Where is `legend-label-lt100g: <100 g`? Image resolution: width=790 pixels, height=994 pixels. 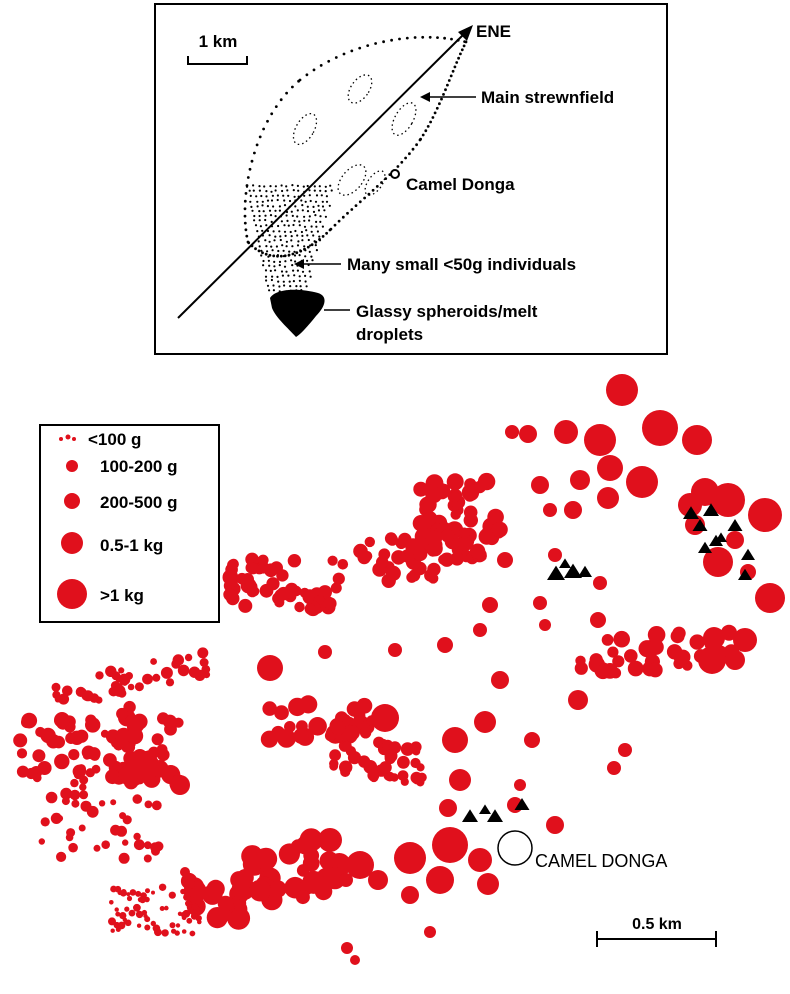 legend-label-lt100g: <100 g is located at coordinates (114, 439).